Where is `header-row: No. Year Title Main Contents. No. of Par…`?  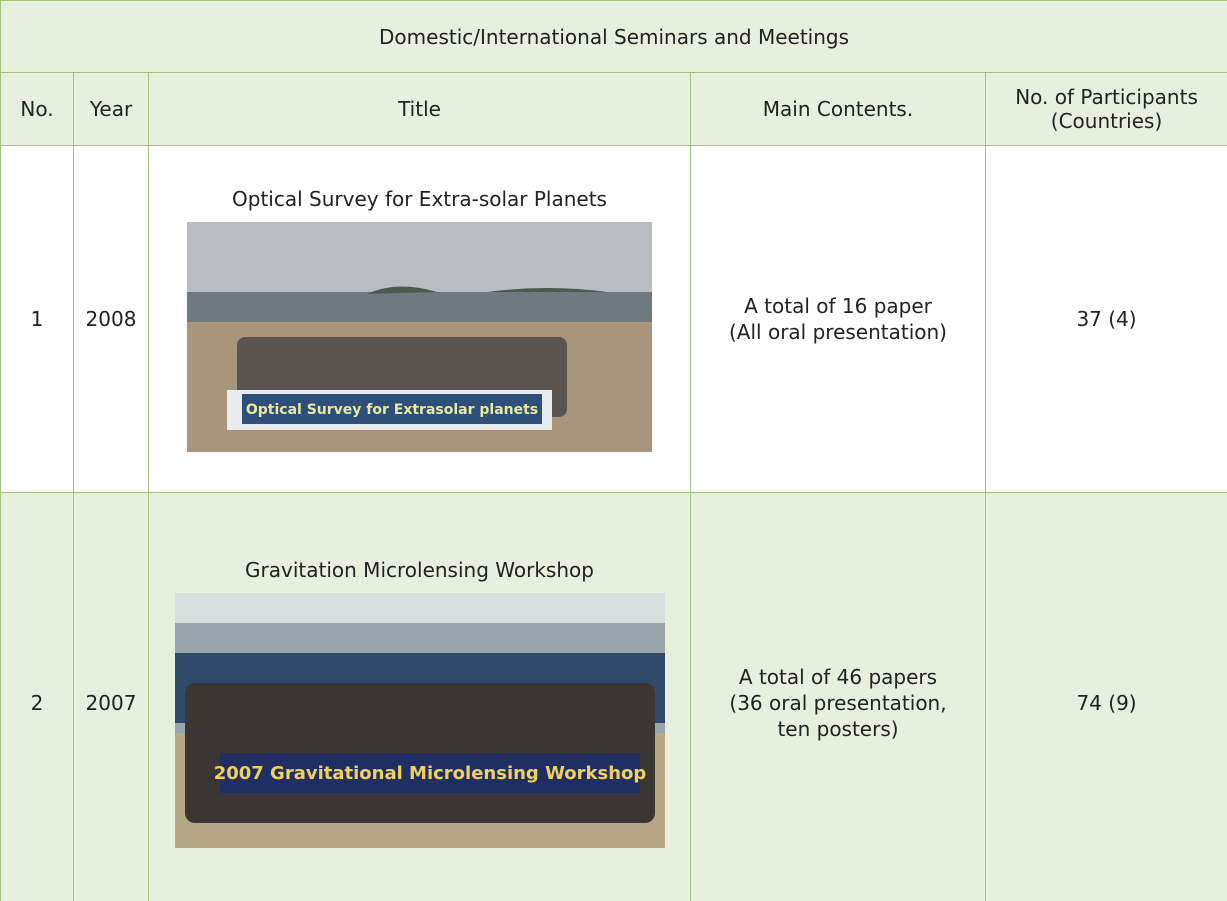
header-row: No. Year Title Main Contents. No. of Par… is located at coordinates (613, 109).